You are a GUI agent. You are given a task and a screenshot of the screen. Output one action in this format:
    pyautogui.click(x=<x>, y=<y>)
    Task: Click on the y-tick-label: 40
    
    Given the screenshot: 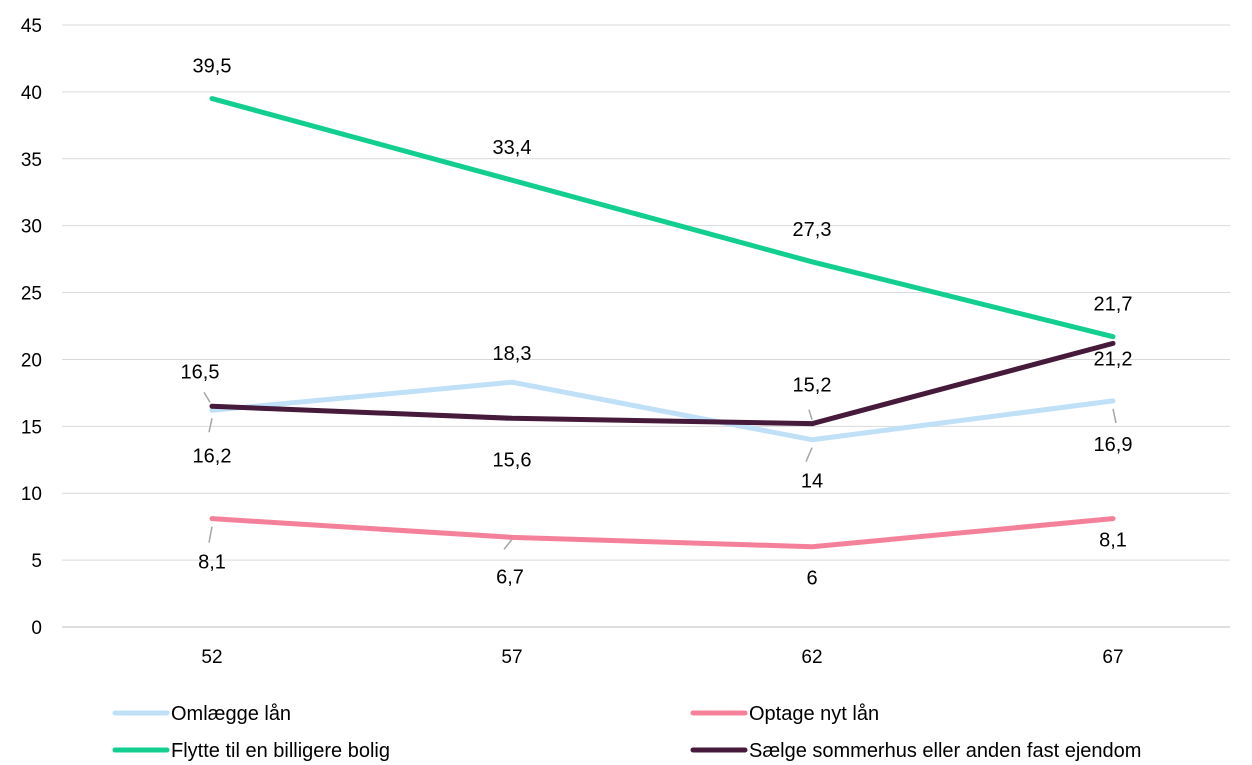 What is the action you would take?
    pyautogui.click(x=31, y=93)
    